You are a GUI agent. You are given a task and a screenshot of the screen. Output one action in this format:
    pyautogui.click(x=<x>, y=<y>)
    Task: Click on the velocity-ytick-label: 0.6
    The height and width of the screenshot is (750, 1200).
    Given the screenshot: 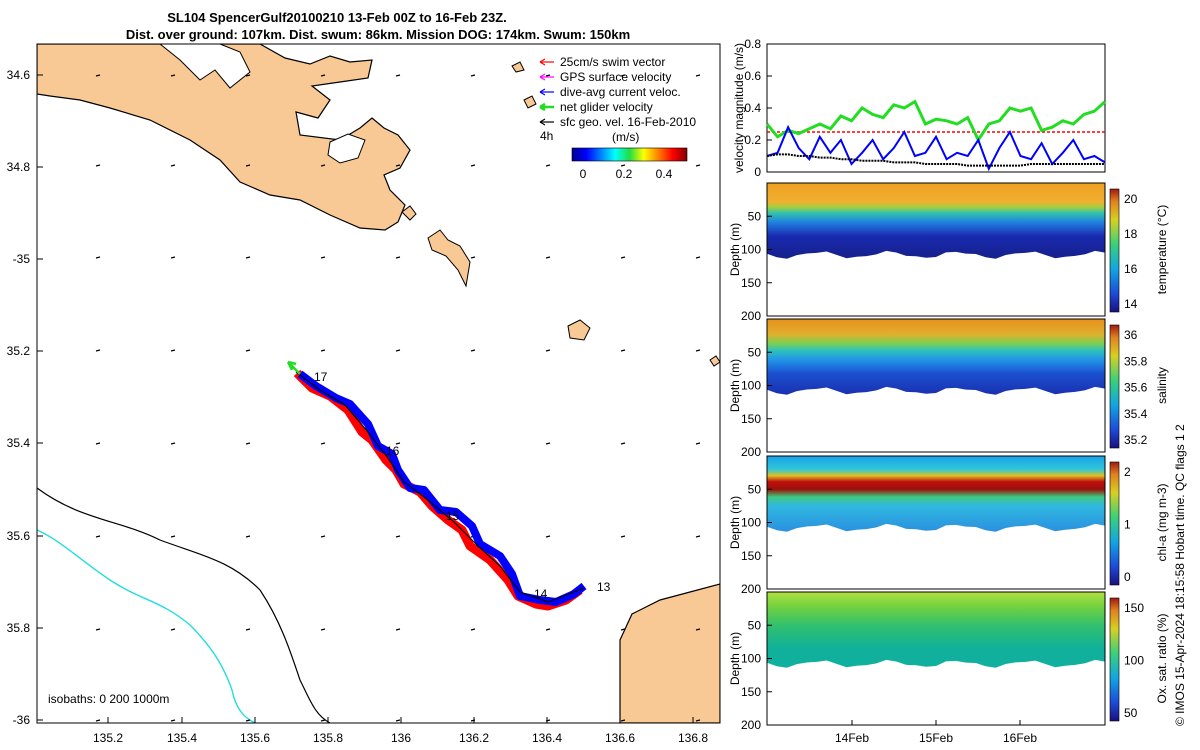 What is the action you would take?
    pyautogui.click(x=752, y=76)
    